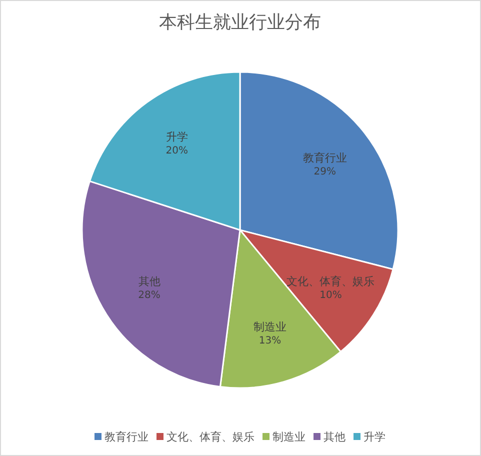 The height and width of the screenshot is (456, 481). Describe the element at coordinates (269, 327) in the screenshot. I see `slice-label: 制造业` at that location.